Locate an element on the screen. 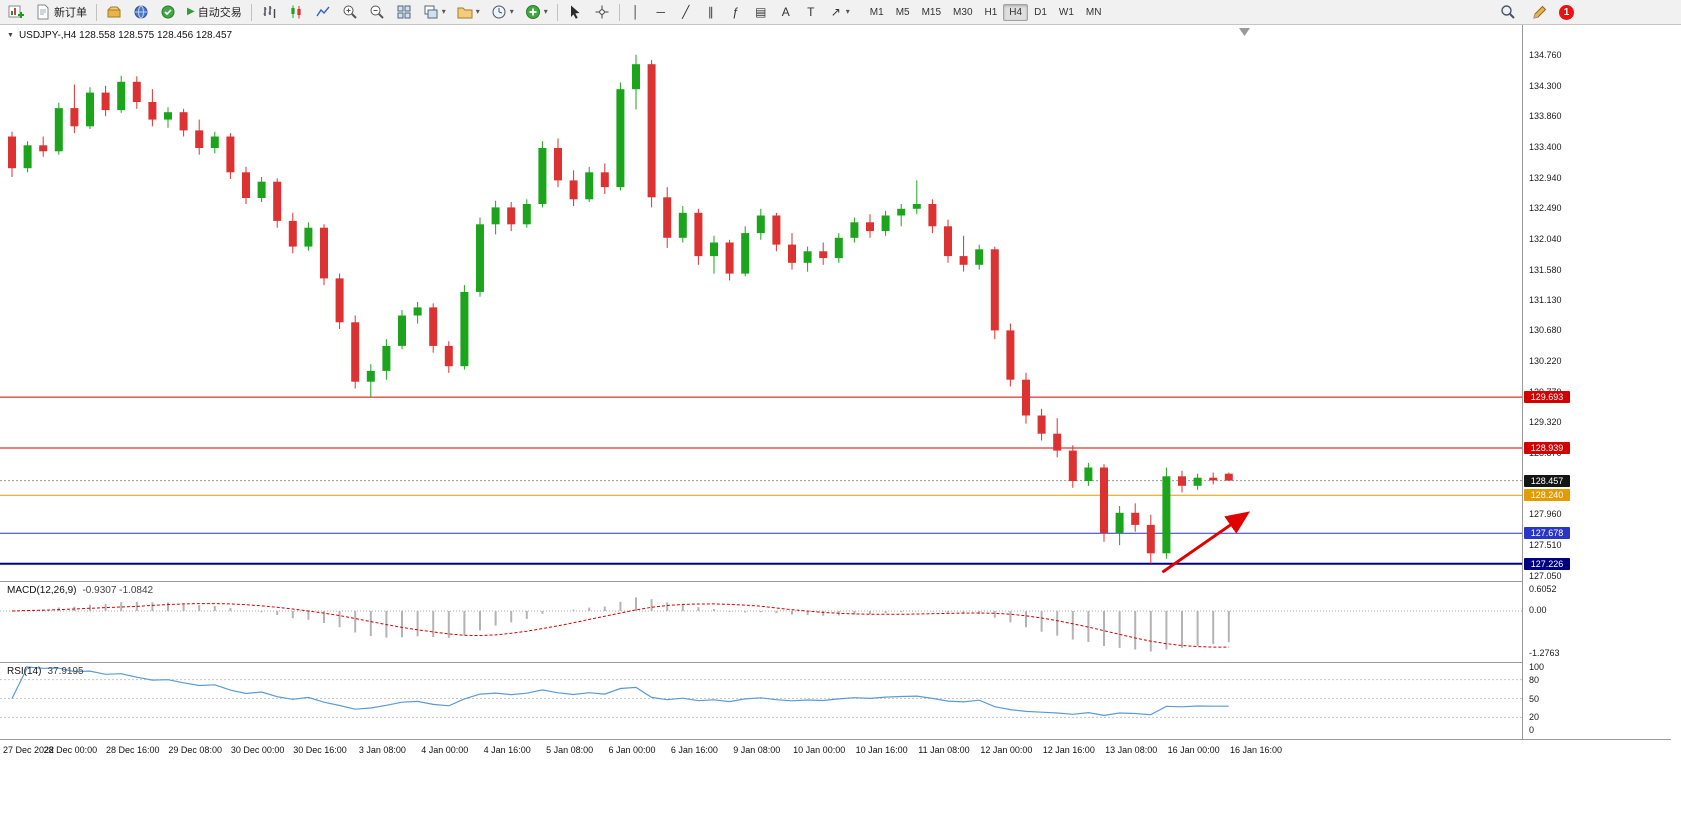 This screenshot has height=814, width=1681. price-tick: 131.130 is located at coordinates (1545, 300).